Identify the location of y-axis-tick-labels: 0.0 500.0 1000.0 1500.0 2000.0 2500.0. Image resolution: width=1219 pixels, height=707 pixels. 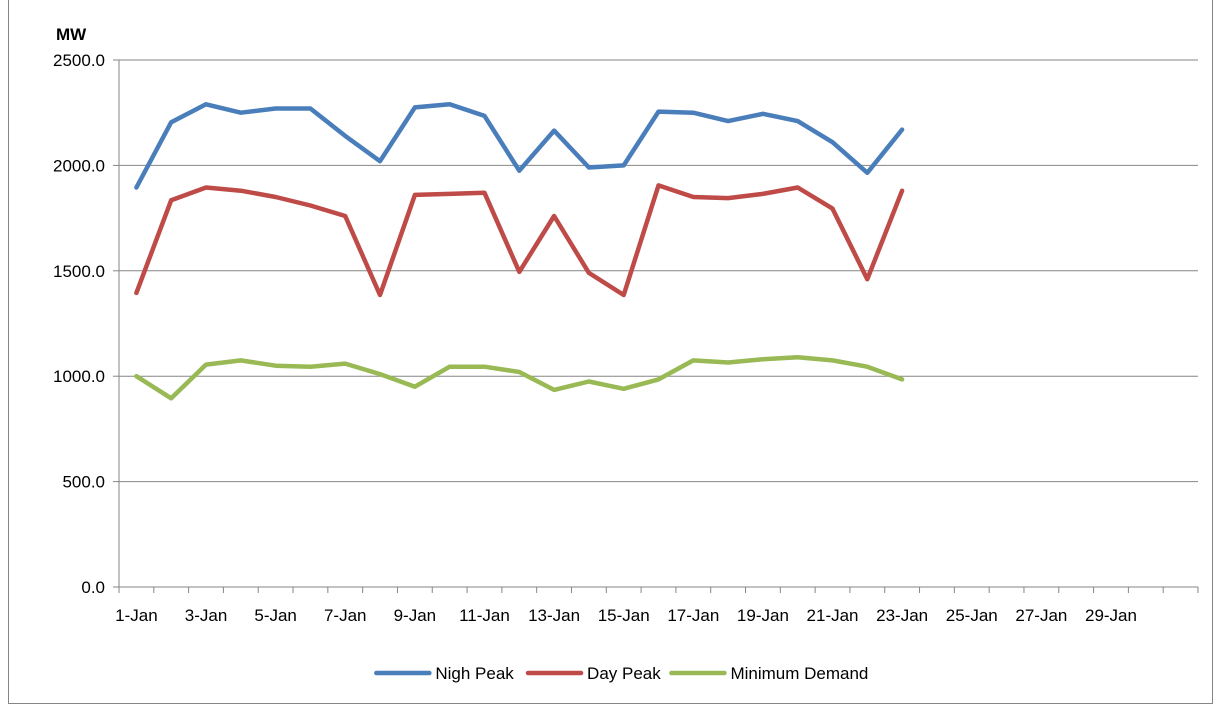
(79, 324).